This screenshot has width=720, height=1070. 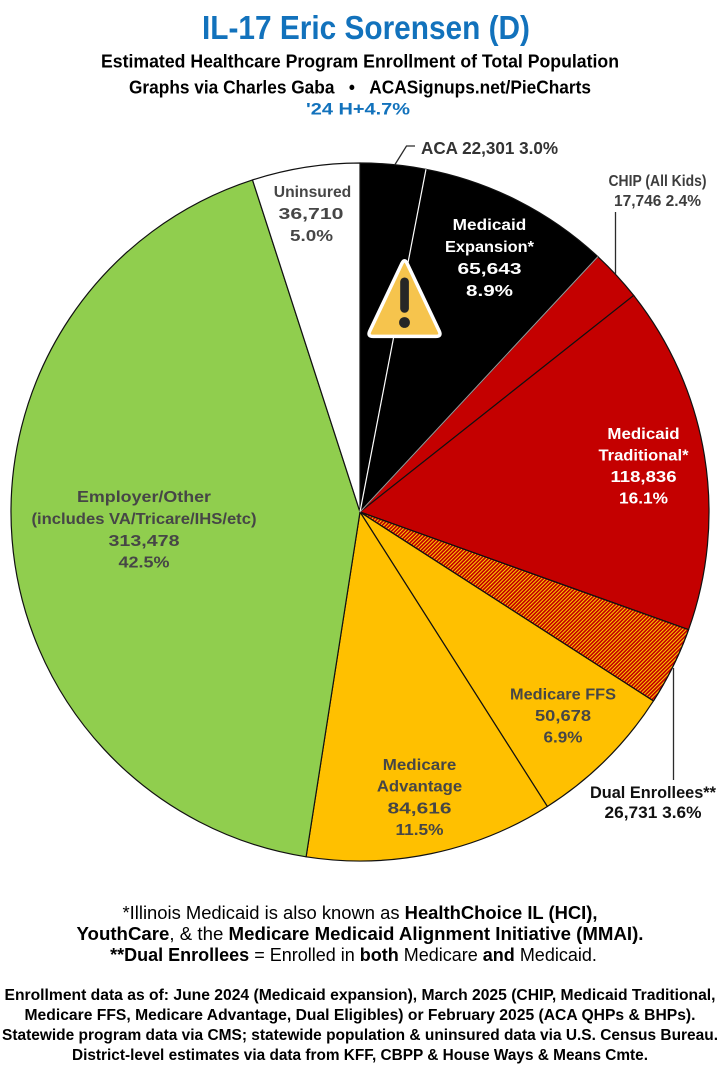 I want to click on svg-text: 5.0%, so click(x=311, y=236).